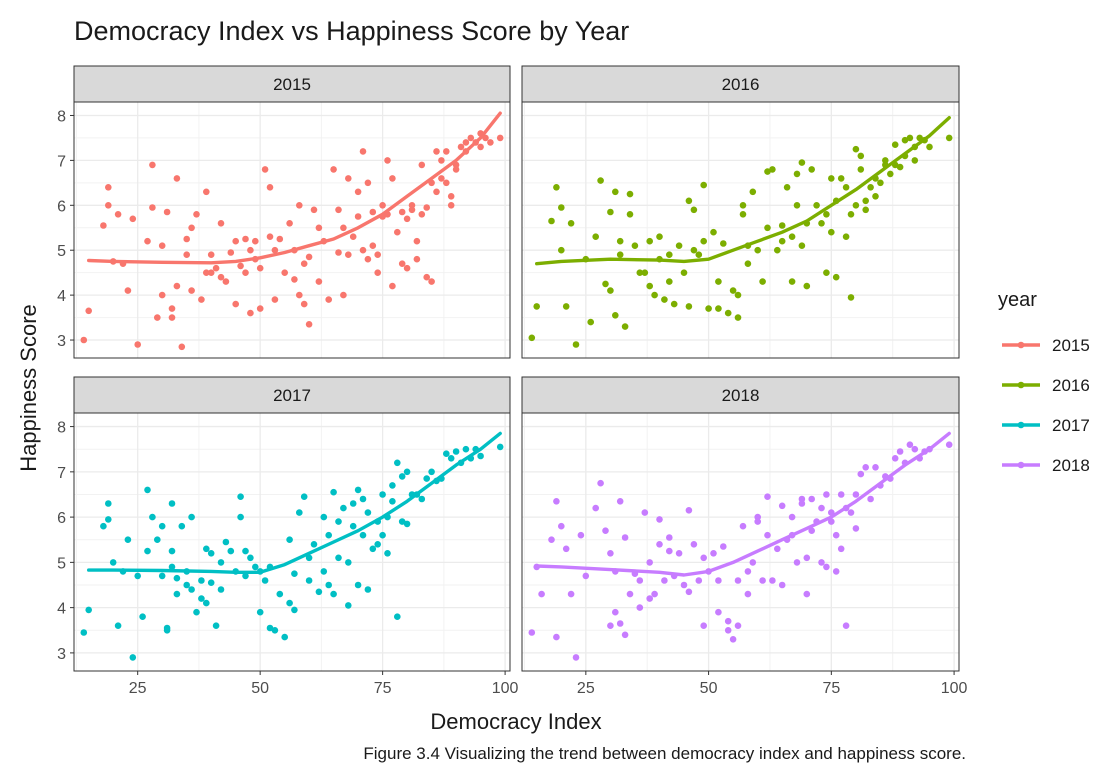 The width and height of the screenshot is (1114, 776). I want to click on trend-line, so click(743, 191).